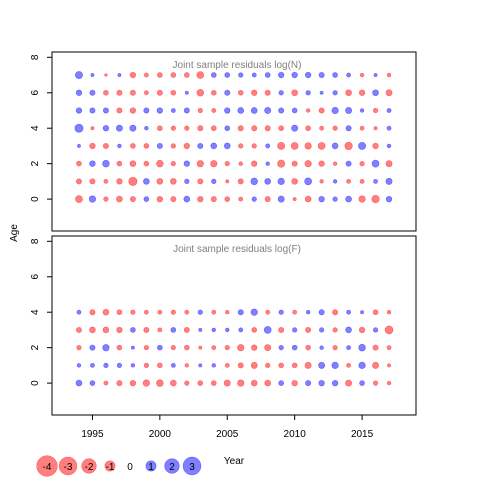  I want to click on y-tick-label: 6, so click(35, 93).